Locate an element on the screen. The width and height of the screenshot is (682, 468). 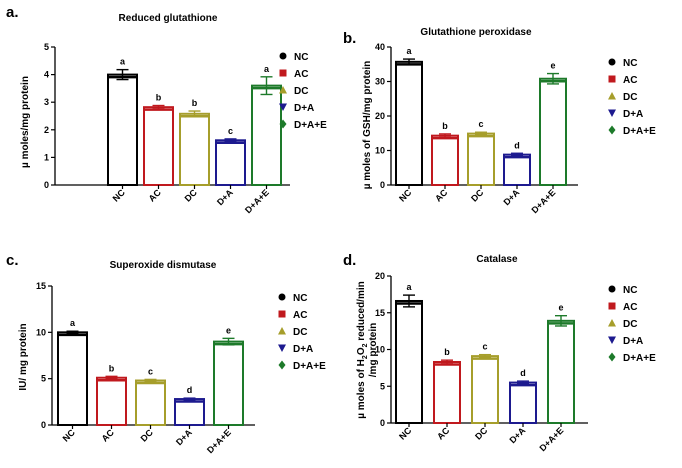
y-axis-label-part: µ moles of H is located at coordinates (361, 389).